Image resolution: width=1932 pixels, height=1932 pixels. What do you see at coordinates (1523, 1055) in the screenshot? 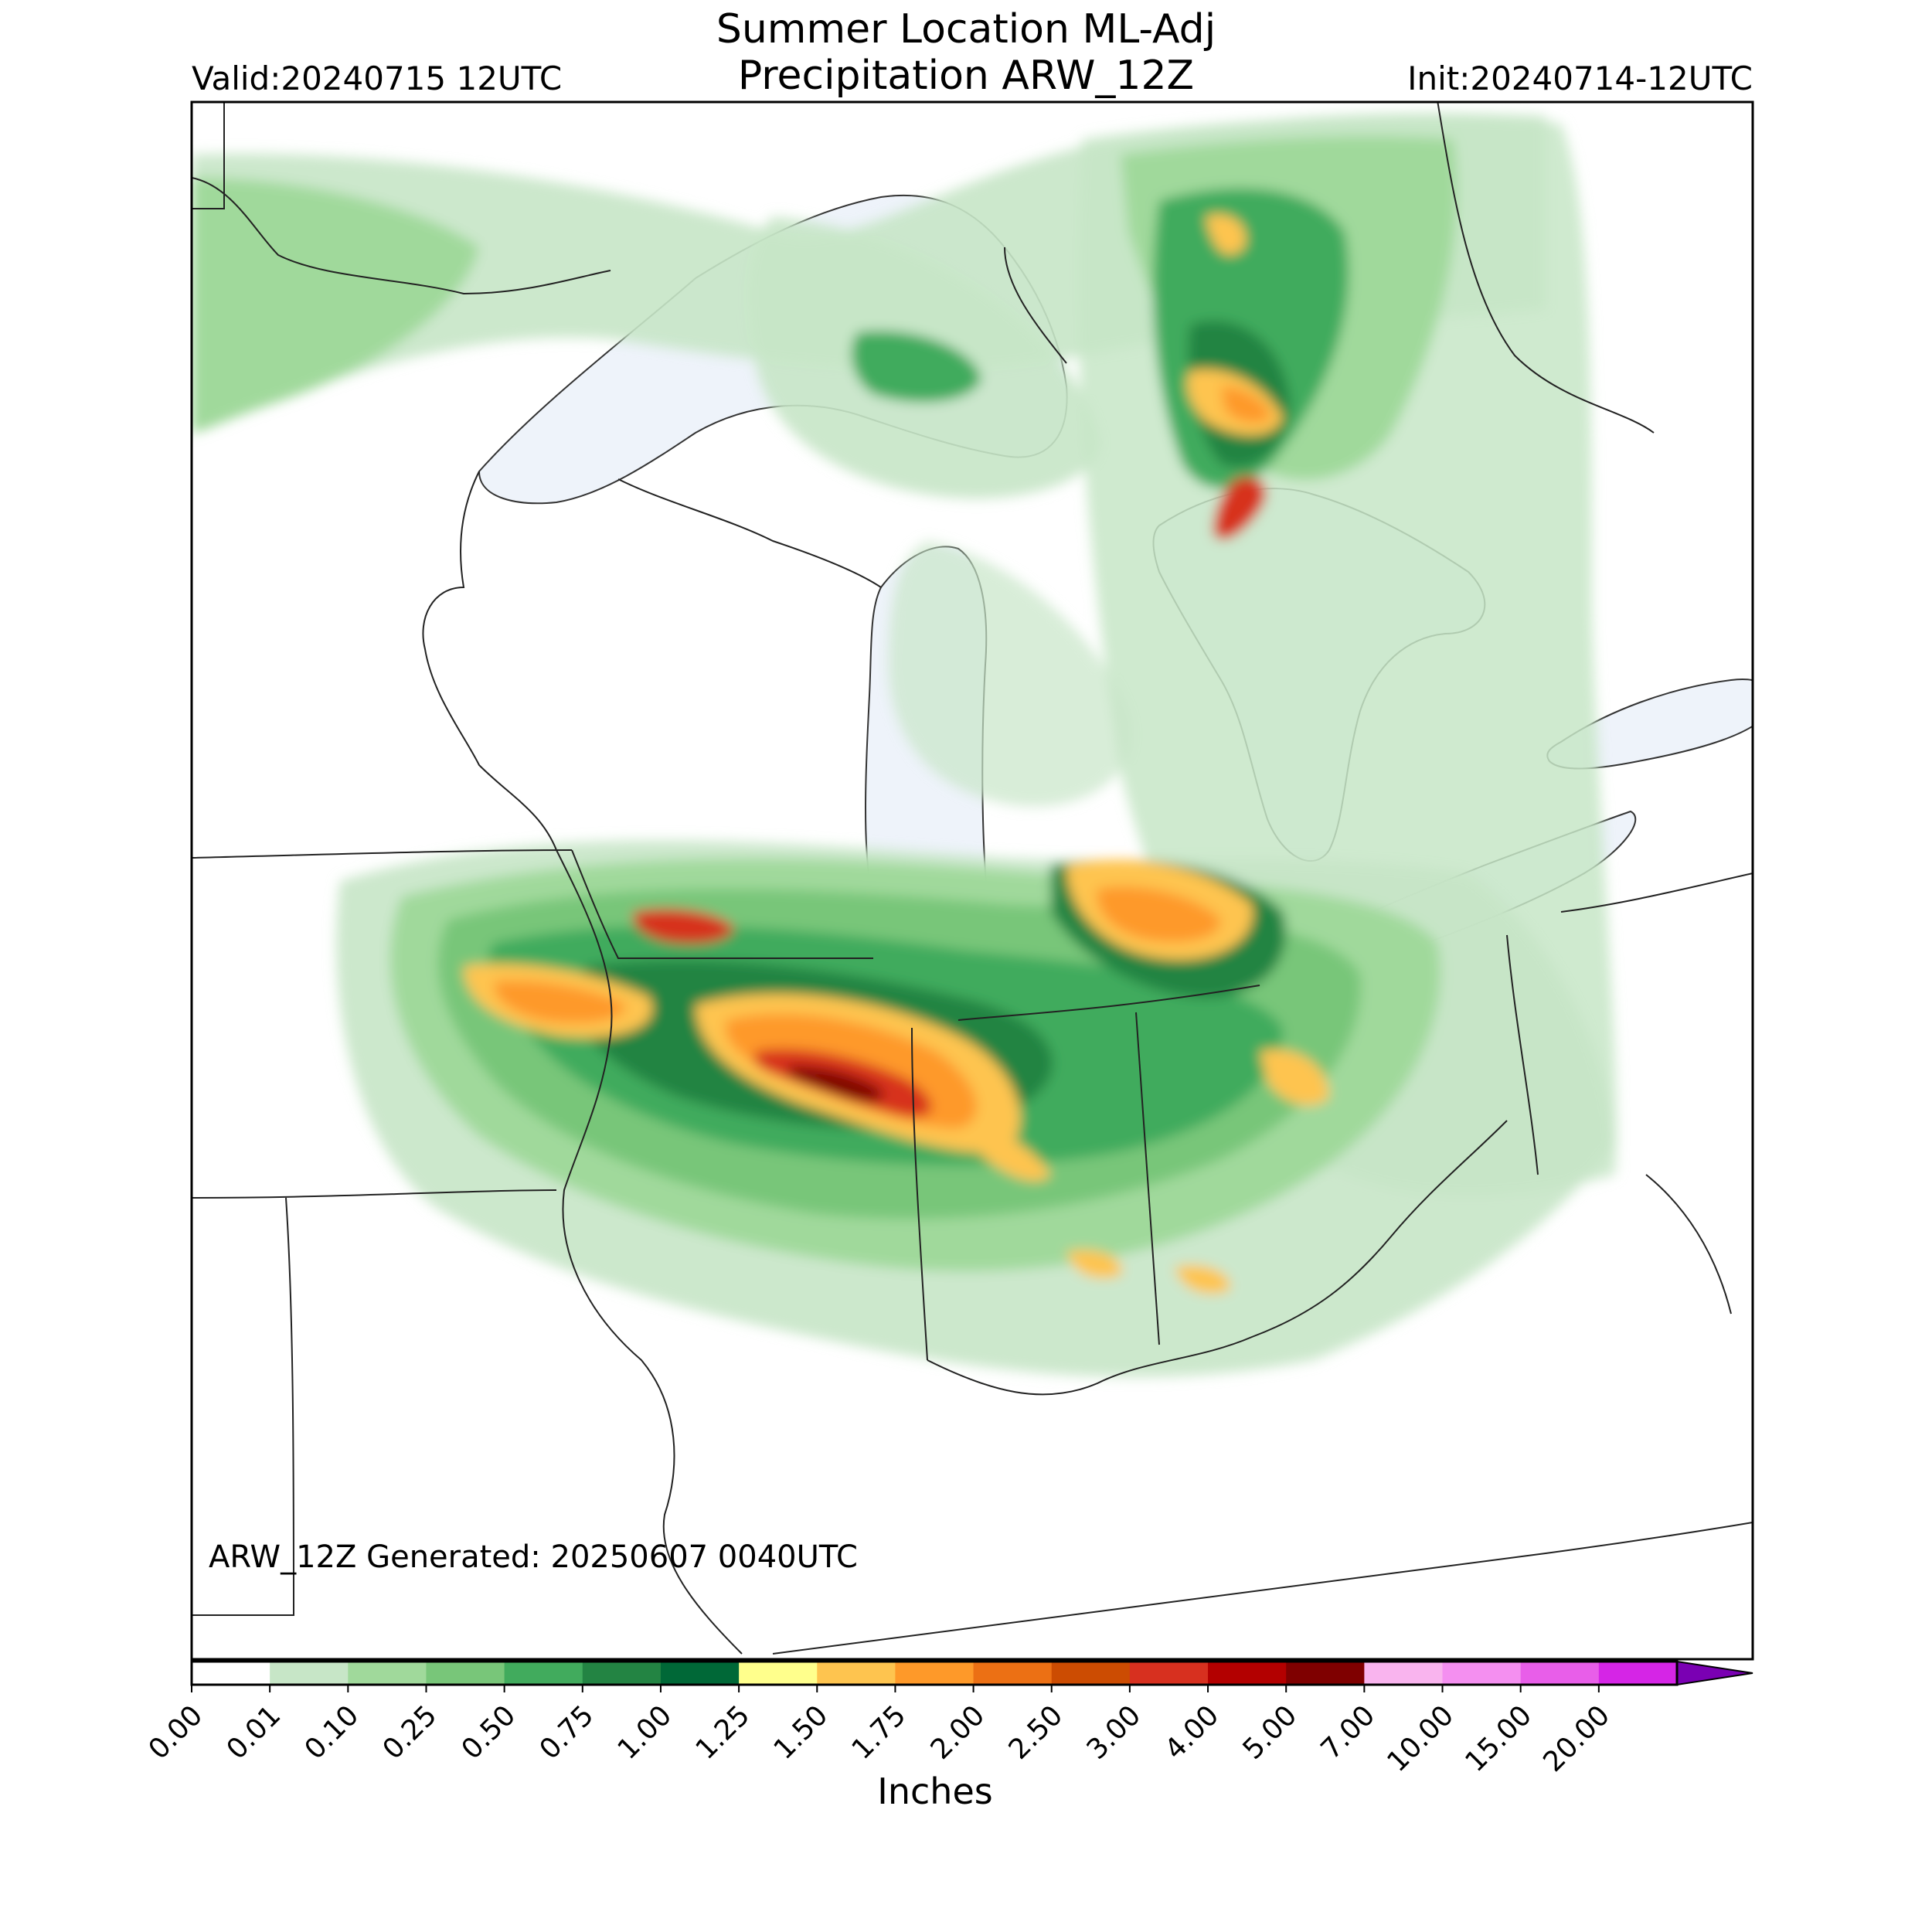
I see `border-oh-pa` at bounding box center [1523, 1055].